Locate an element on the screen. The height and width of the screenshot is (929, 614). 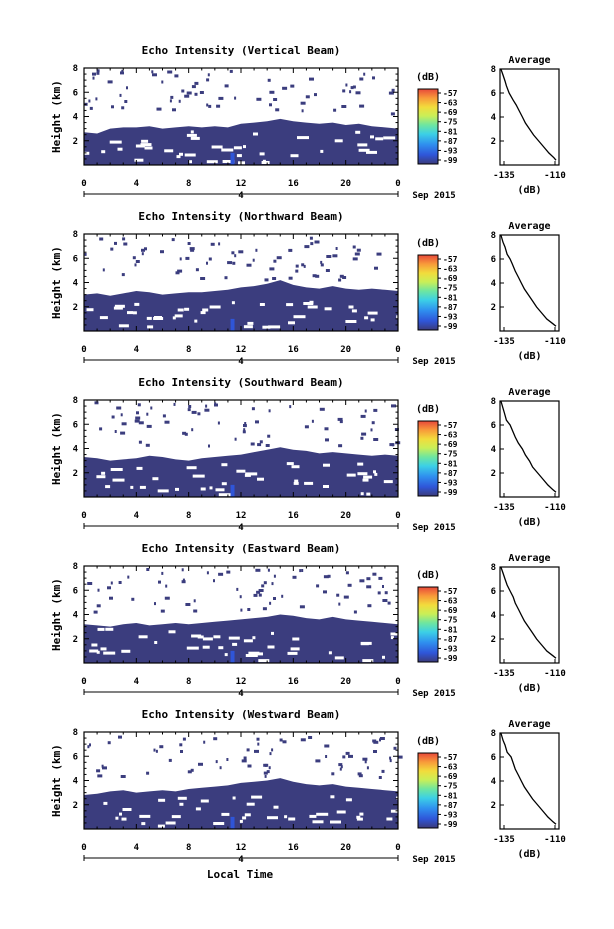
x-tick-label: 4 is located at coordinates (137, 848).